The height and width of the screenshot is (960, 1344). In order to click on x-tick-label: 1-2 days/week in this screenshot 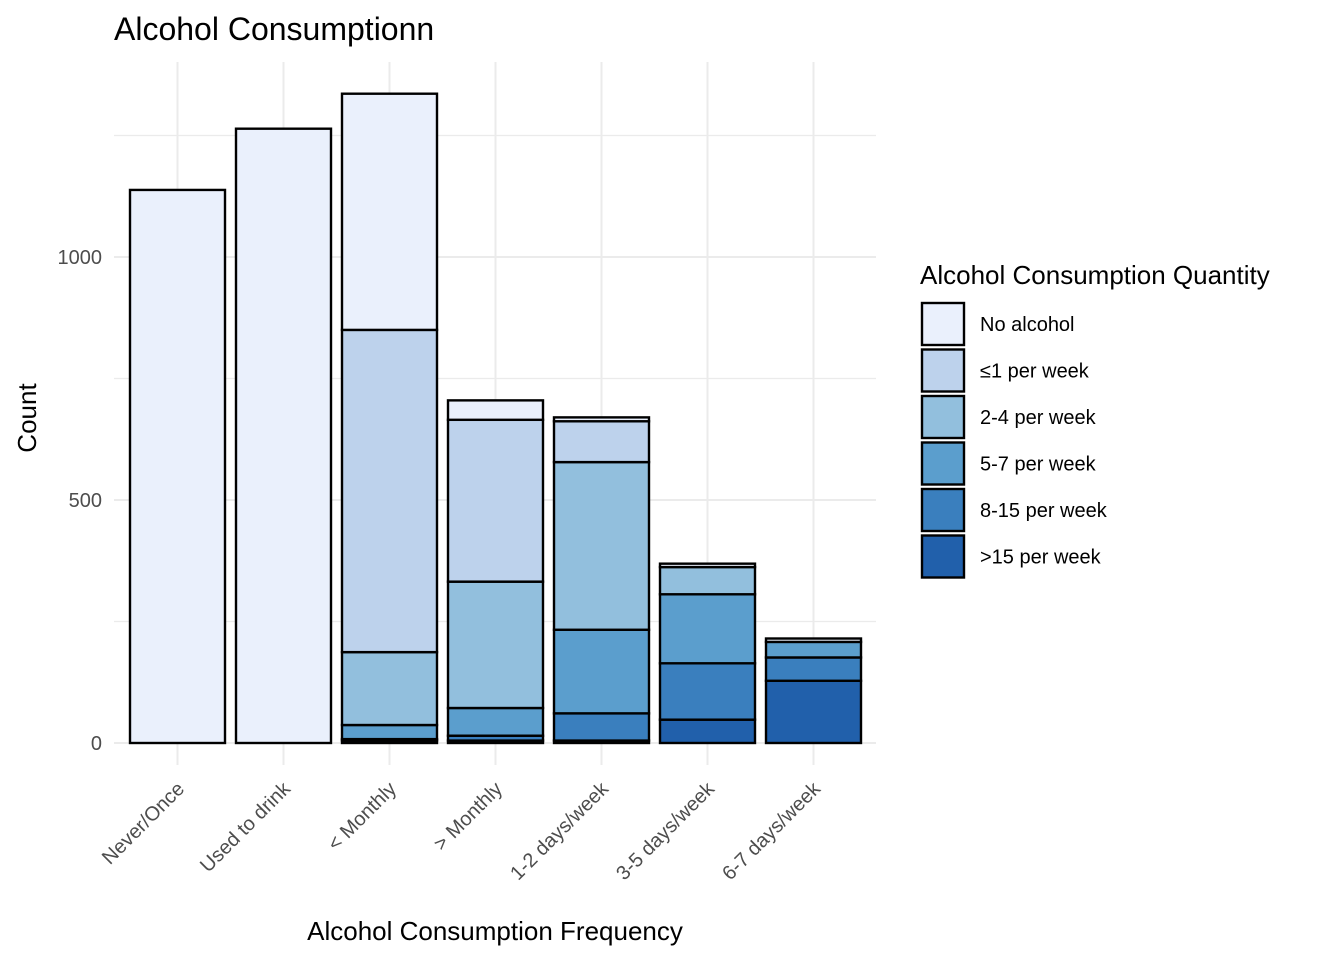, I will do `click(559, 830)`.